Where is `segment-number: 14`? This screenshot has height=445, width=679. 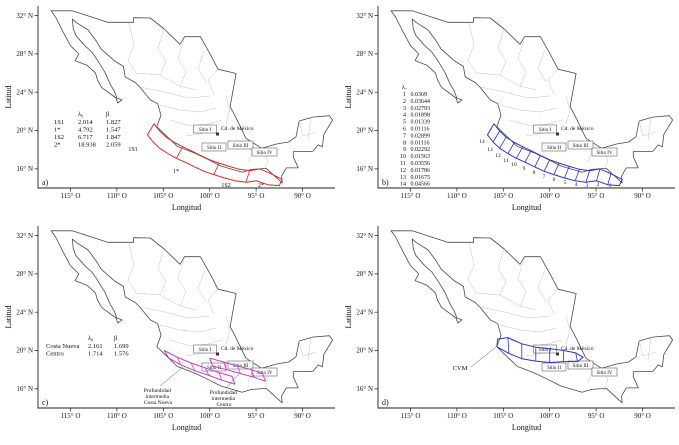 segment-number: 14 is located at coordinates (482, 142).